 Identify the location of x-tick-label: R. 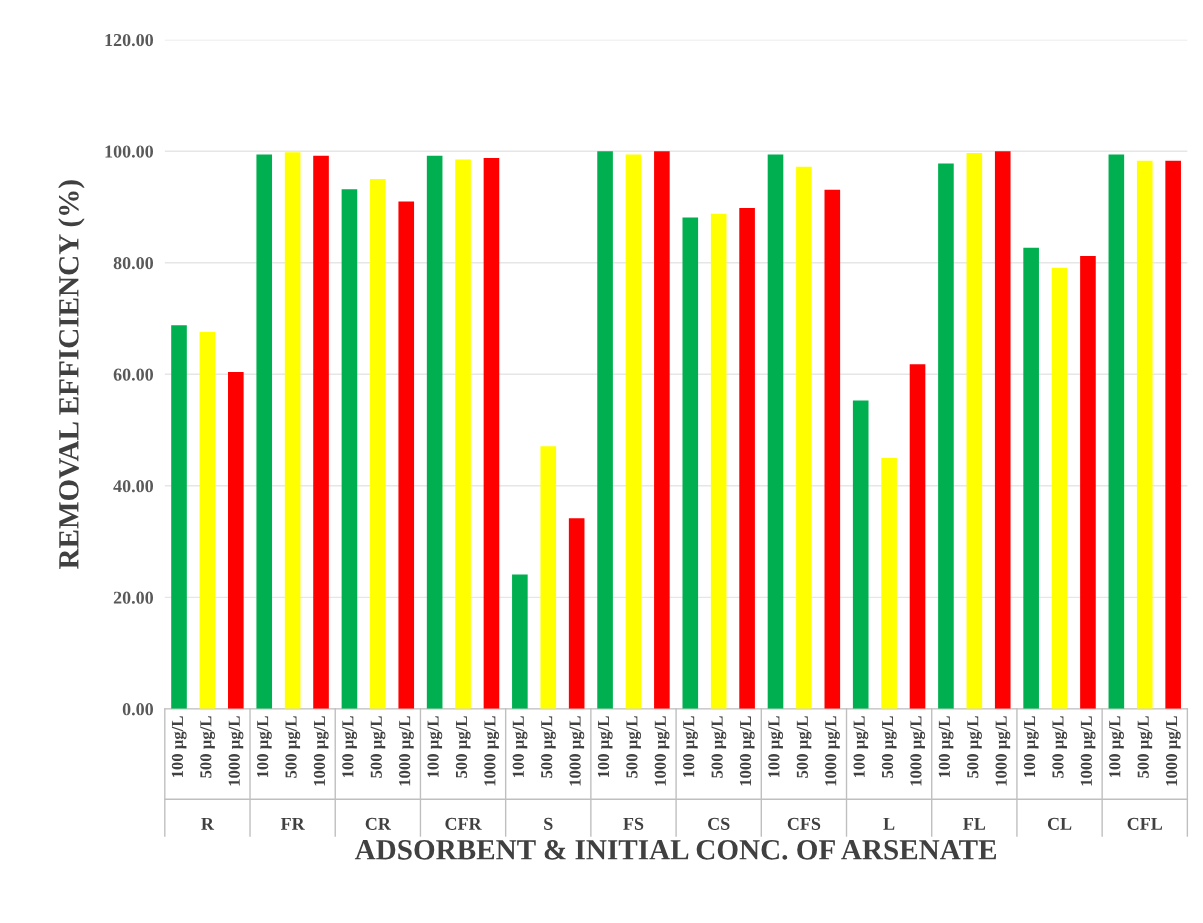
(208, 823).